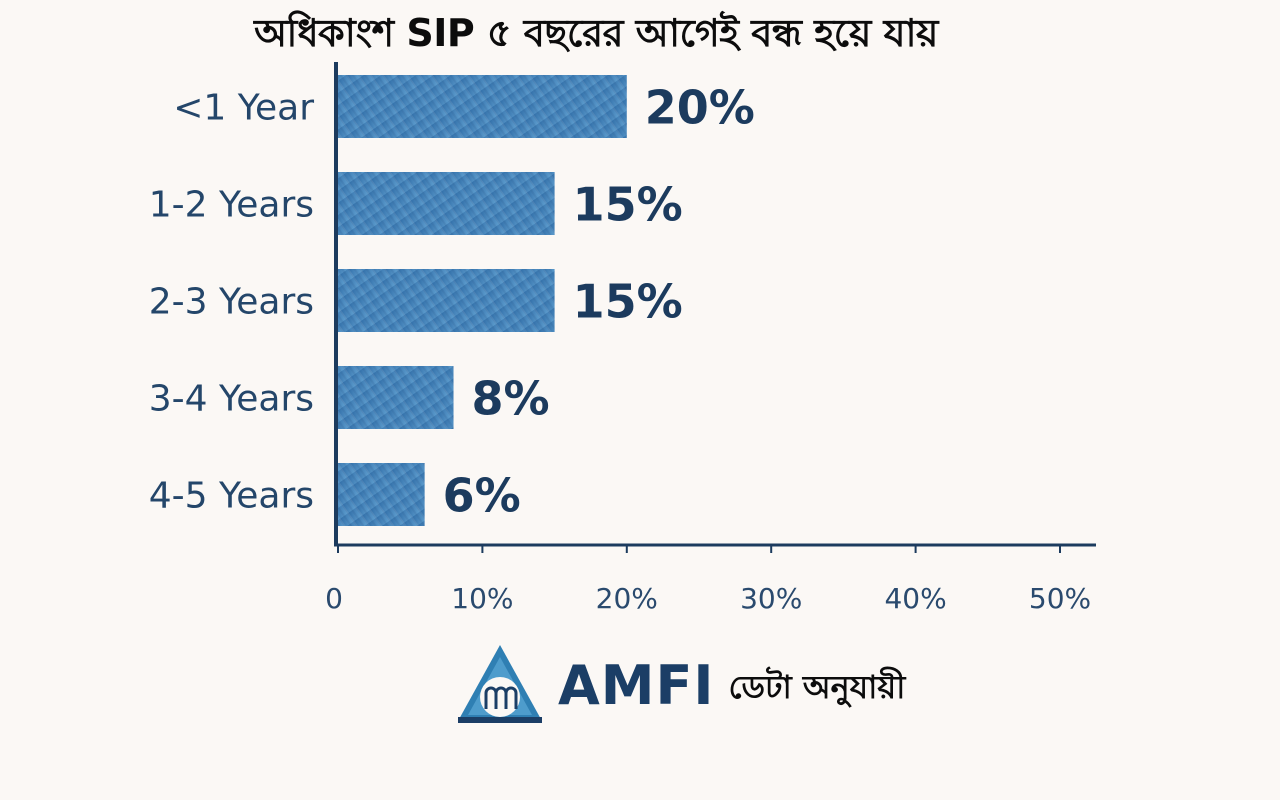 This screenshot has height=800, width=1280. Describe the element at coordinates (511, 399) in the screenshot. I see `value-label: 8%` at that location.